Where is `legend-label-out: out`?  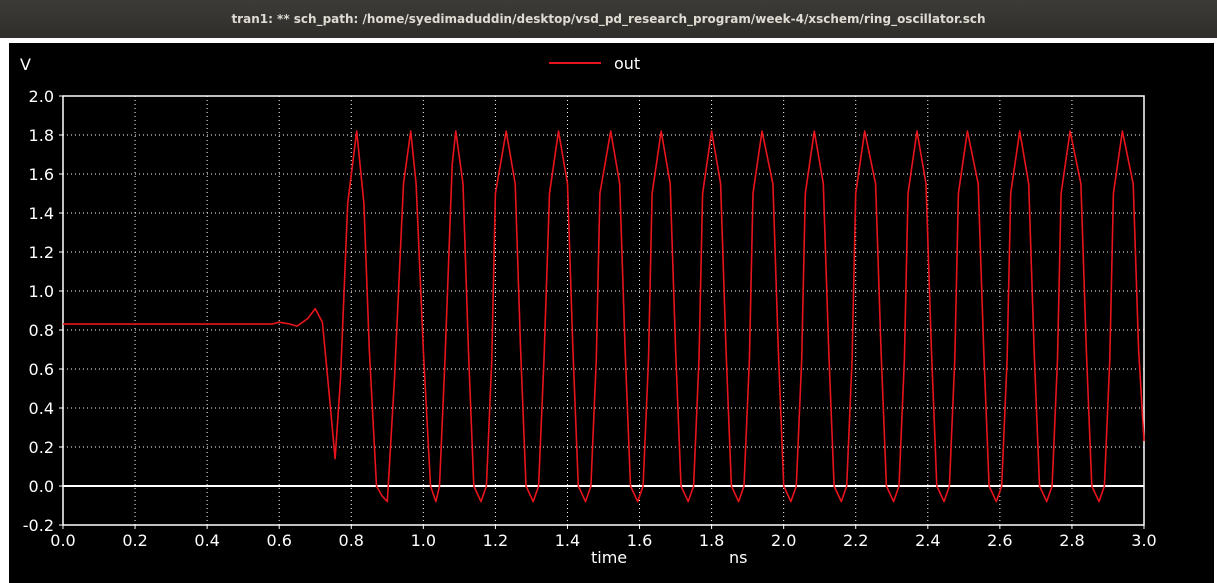 legend-label-out: out is located at coordinates (627, 63).